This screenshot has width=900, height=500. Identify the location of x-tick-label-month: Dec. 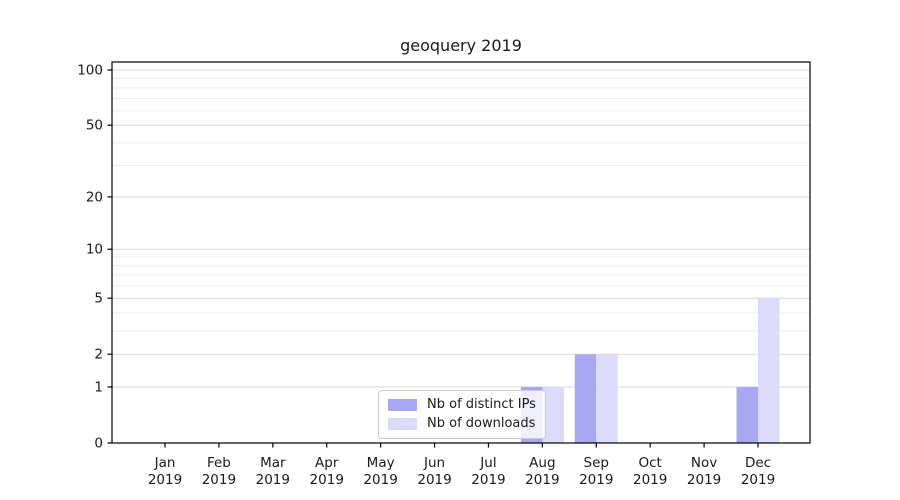
(758, 463).